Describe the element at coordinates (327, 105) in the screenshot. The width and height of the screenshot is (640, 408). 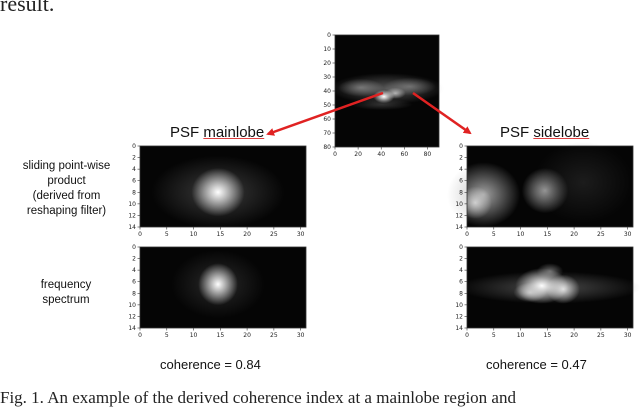
I see `y-tick-label: 50` at that location.